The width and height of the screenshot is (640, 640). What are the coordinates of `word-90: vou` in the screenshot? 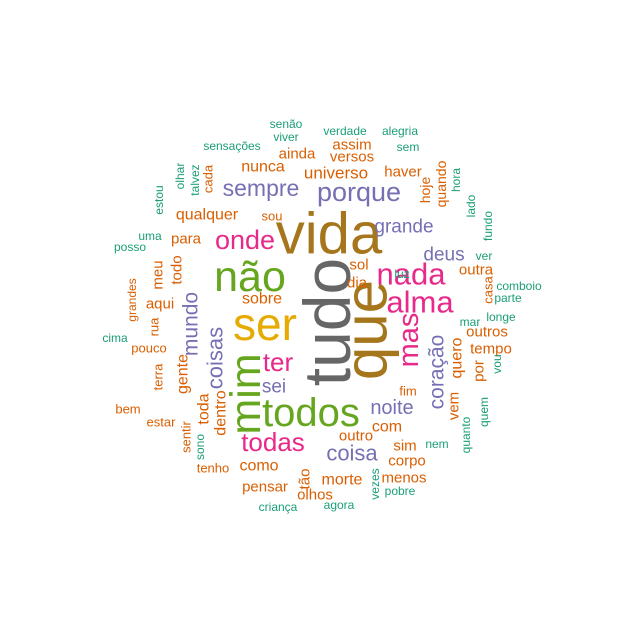 It's located at (497, 363).